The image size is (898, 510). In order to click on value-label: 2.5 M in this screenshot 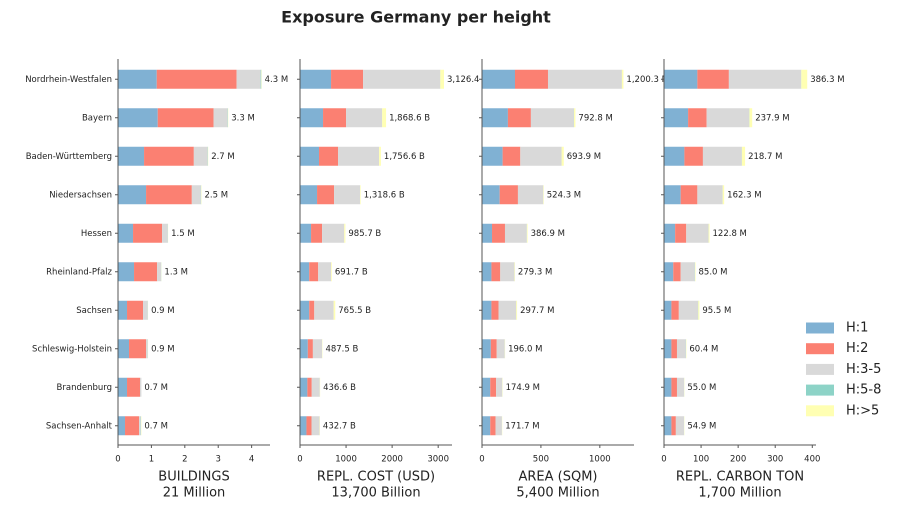, I will do `click(217, 195)`.